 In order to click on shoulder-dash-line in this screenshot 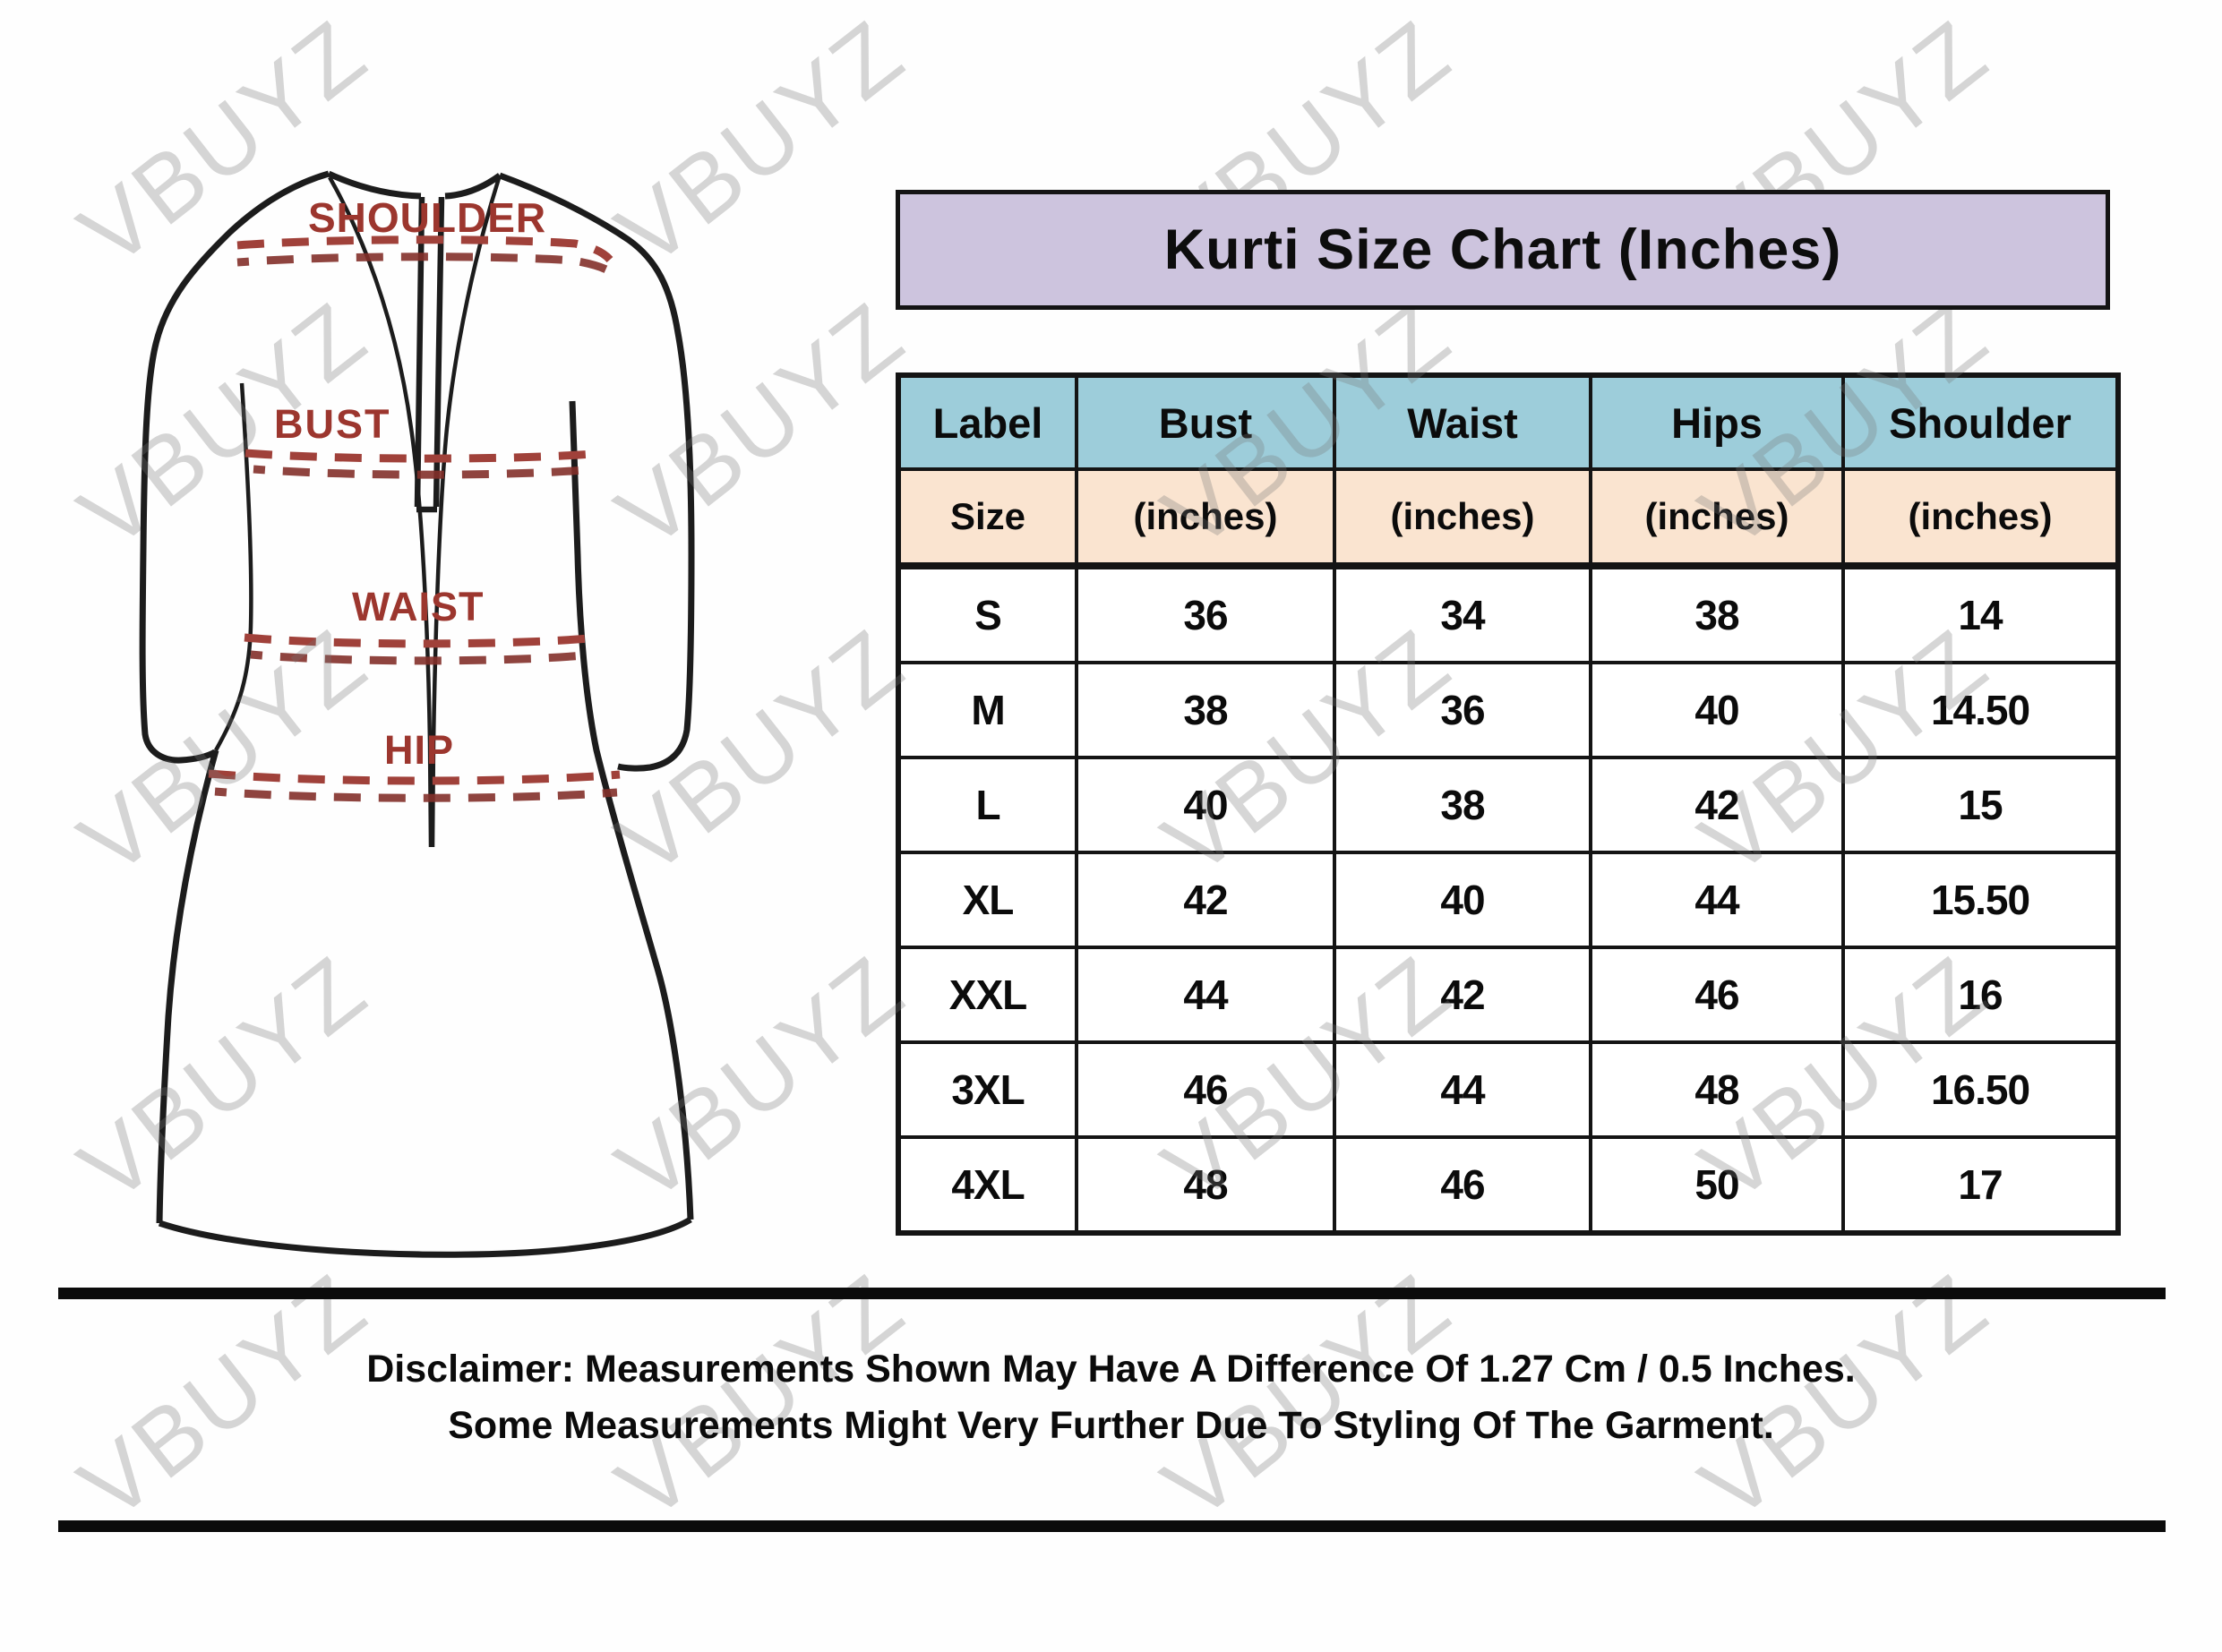, I will do `click(424, 249)`.